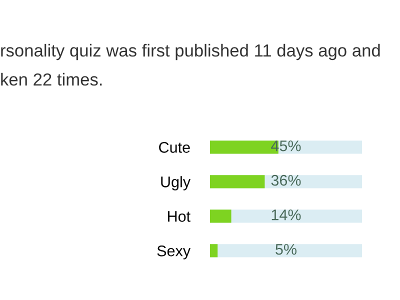 This screenshot has width=400, height=300. Describe the element at coordinates (176, 183) in the screenshot. I see `y-tick-label: Ugly` at that location.